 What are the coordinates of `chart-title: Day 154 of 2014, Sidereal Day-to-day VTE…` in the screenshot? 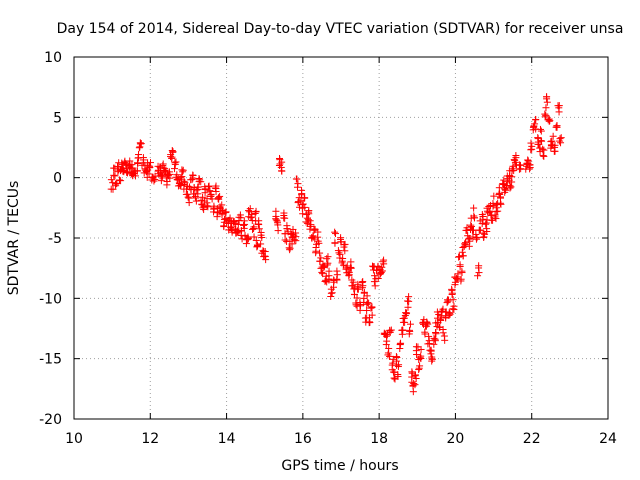 It's located at (340, 29).